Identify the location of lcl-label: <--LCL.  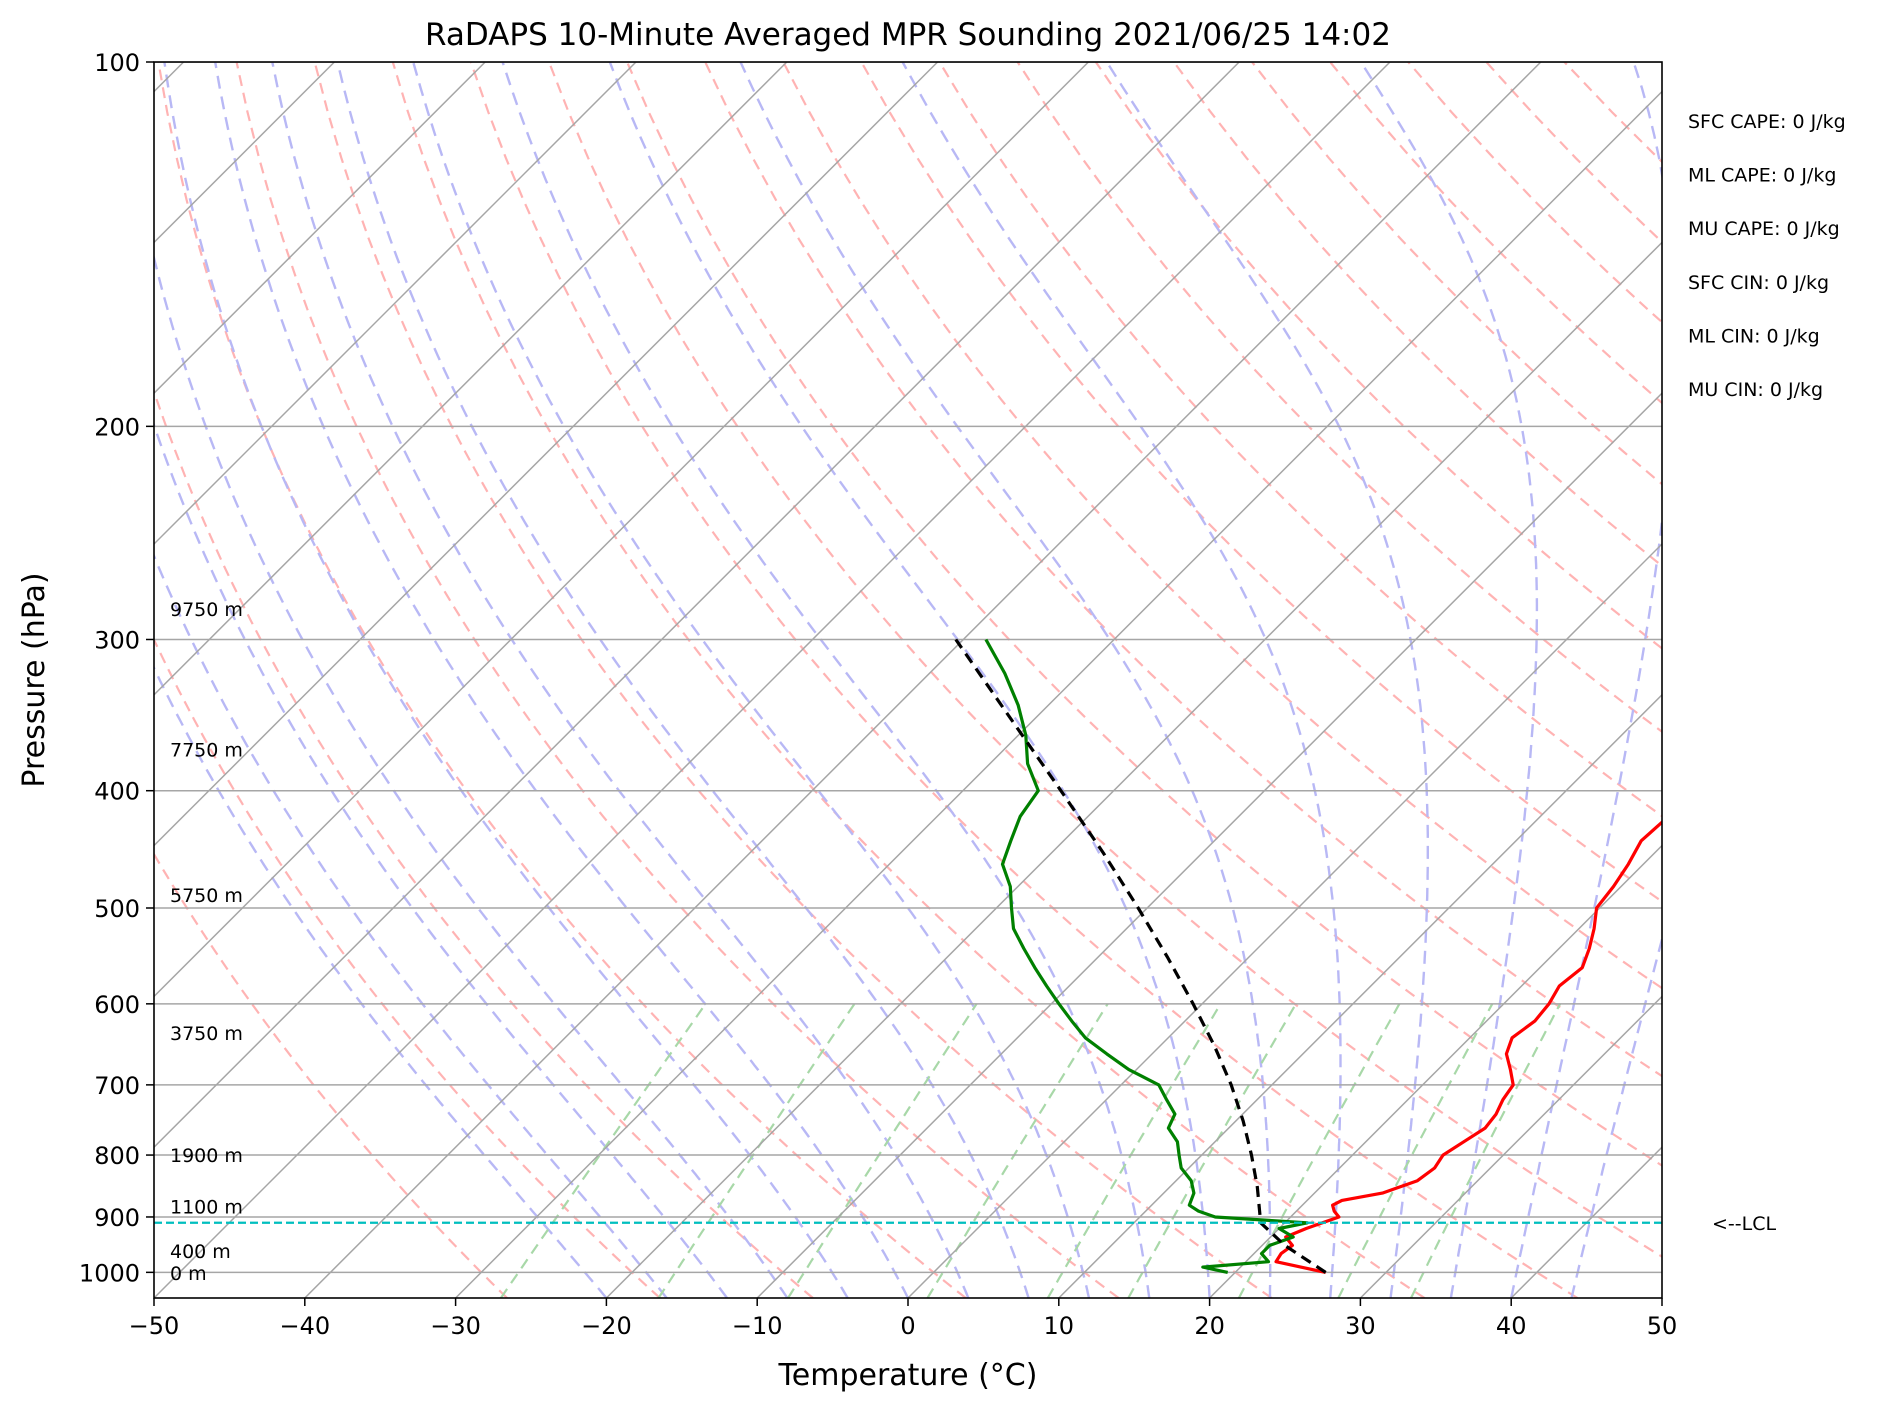
(1744, 1224).